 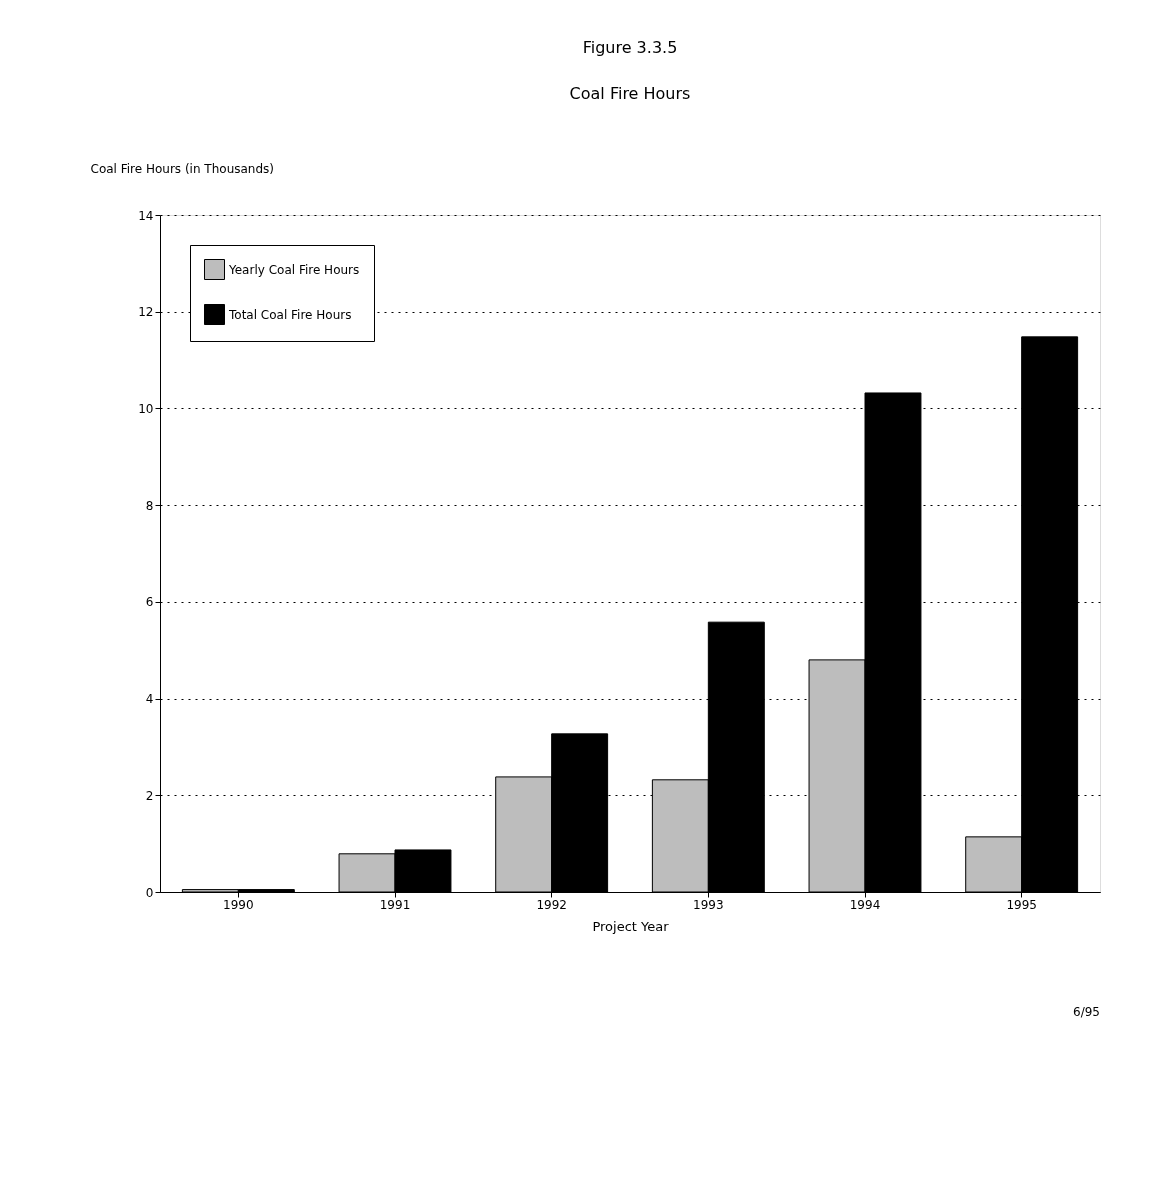 What do you see at coordinates (865, 904) in the screenshot?
I see `x-tick-label: 1994` at bounding box center [865, 904].